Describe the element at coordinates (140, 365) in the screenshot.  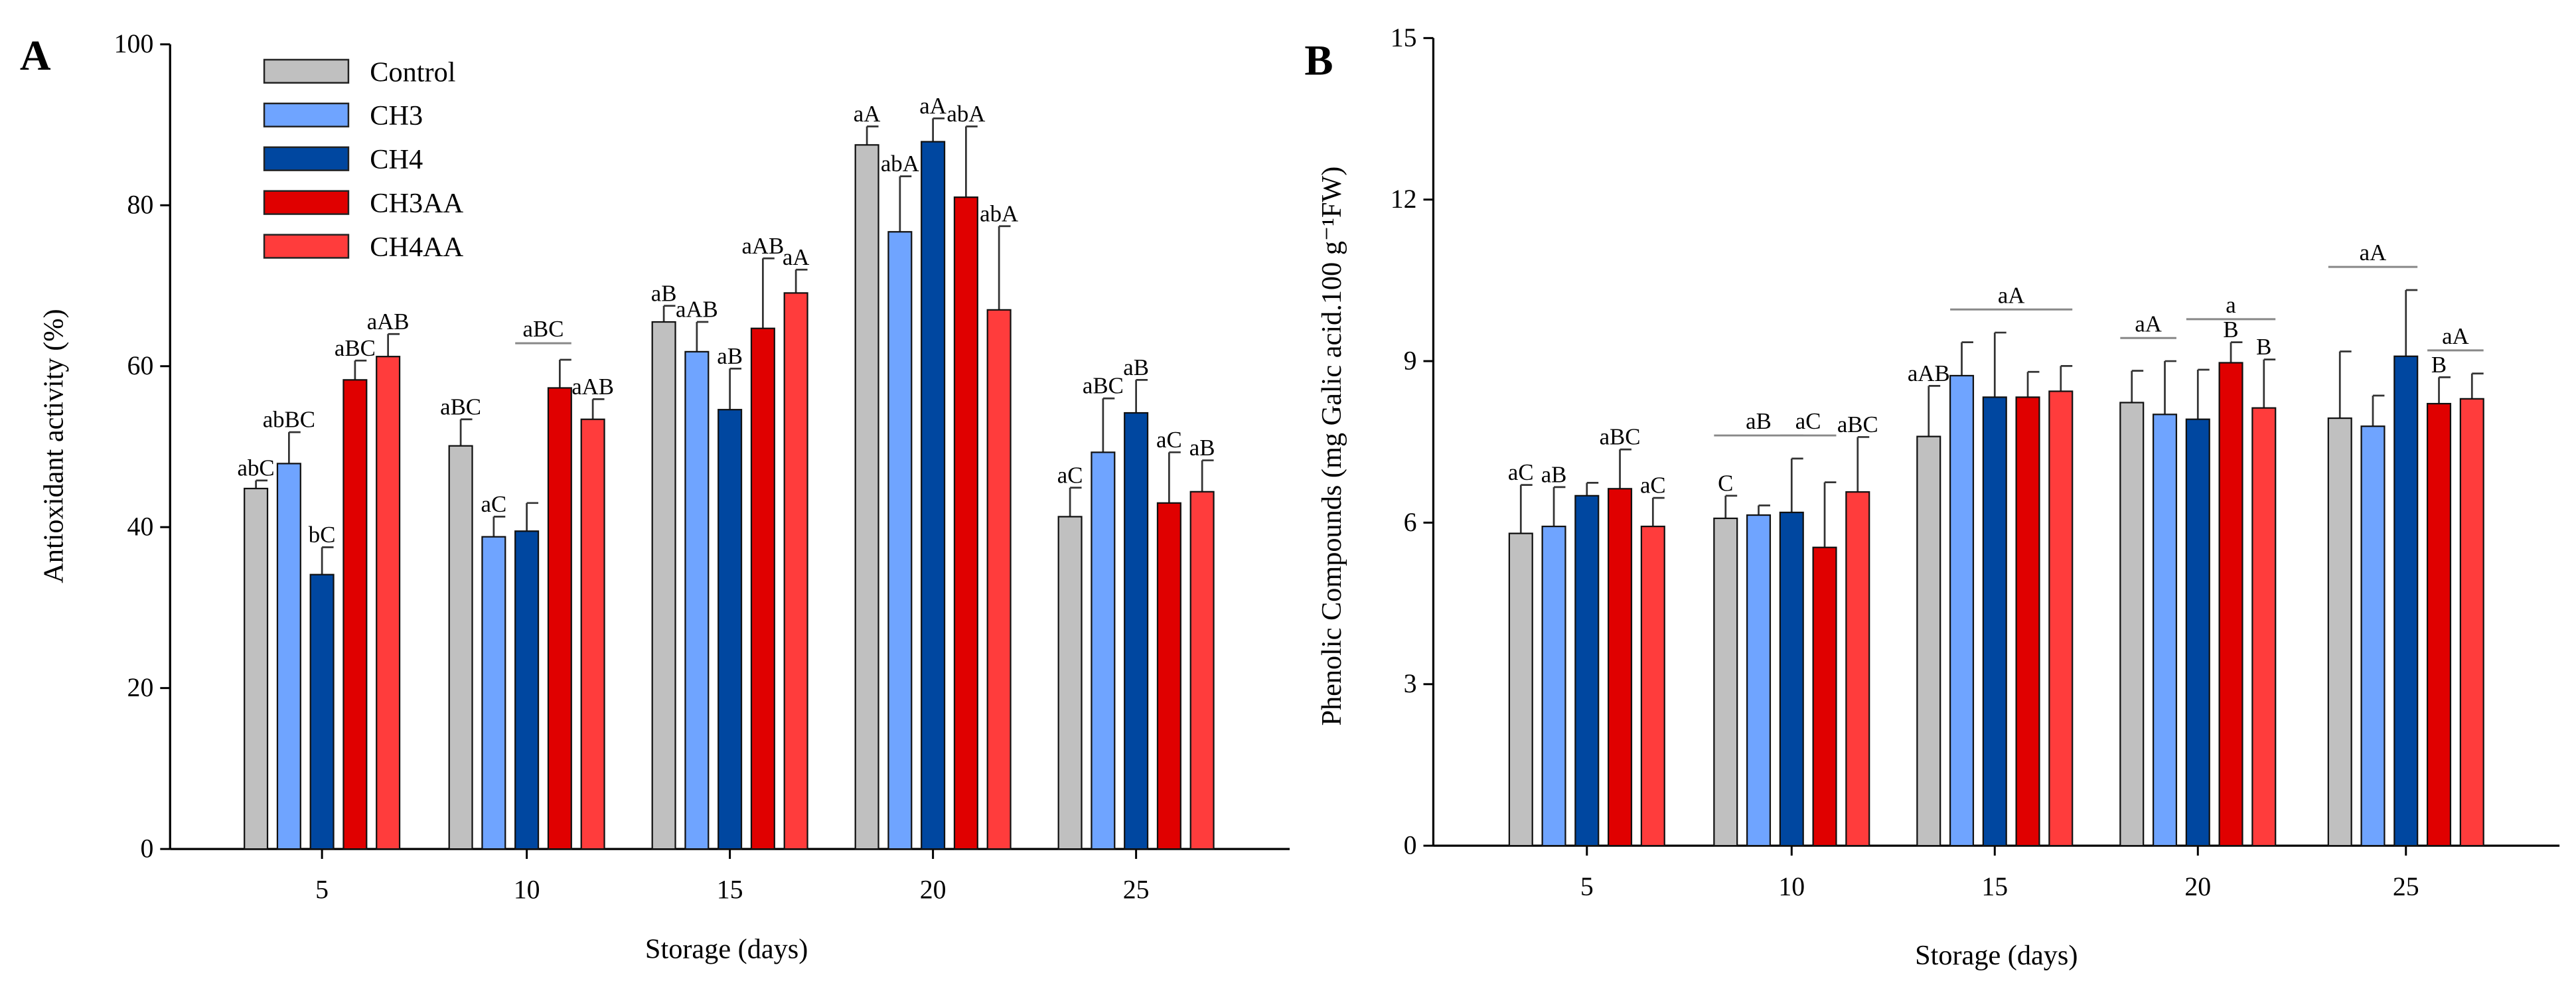
I see `y-tick-label: 60` at that location.